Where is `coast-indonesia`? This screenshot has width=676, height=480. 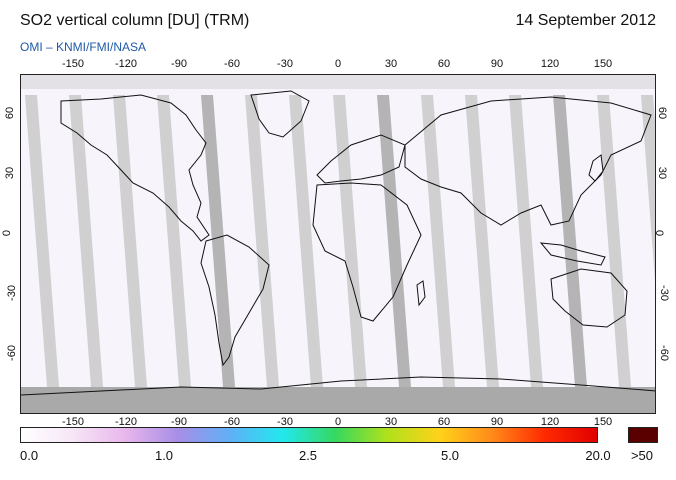
coast-indonesia is located at coordinates (572, 254).